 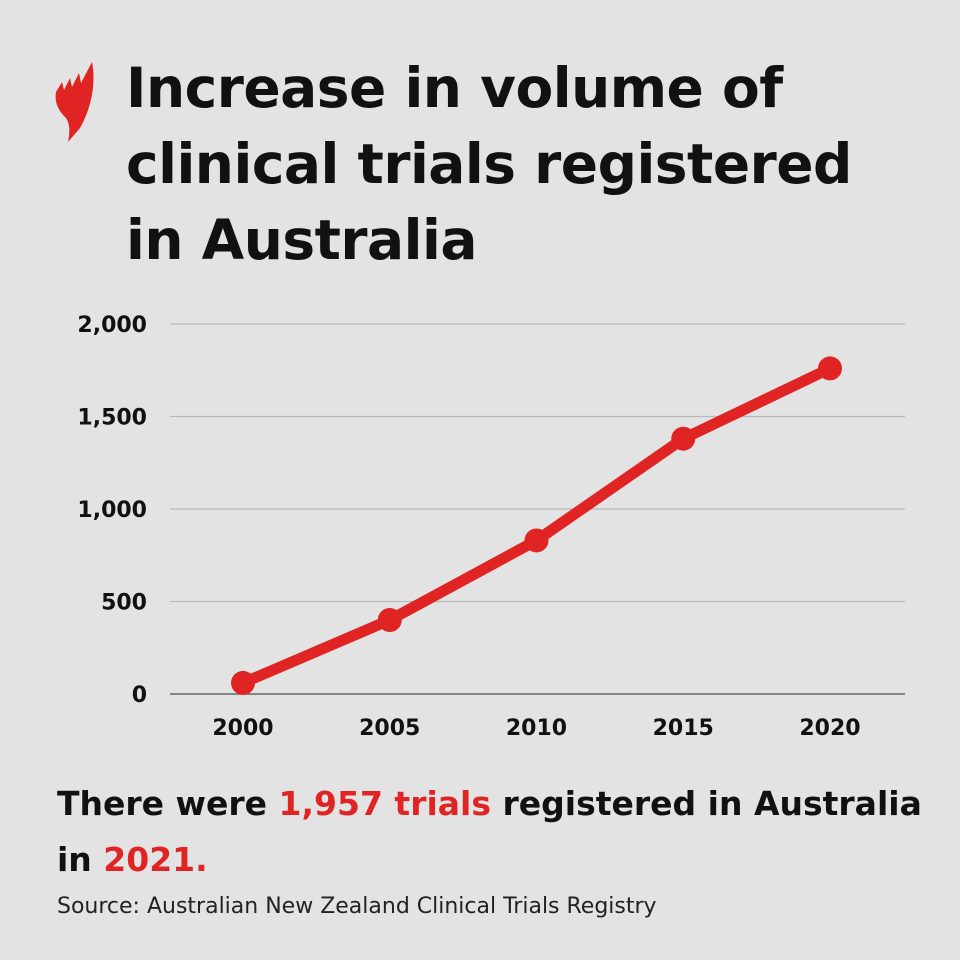 What do you see at coordinates (139, 695) in the screenshot?
I see `y-tick-label: 0` at bounding box center [139, 695].